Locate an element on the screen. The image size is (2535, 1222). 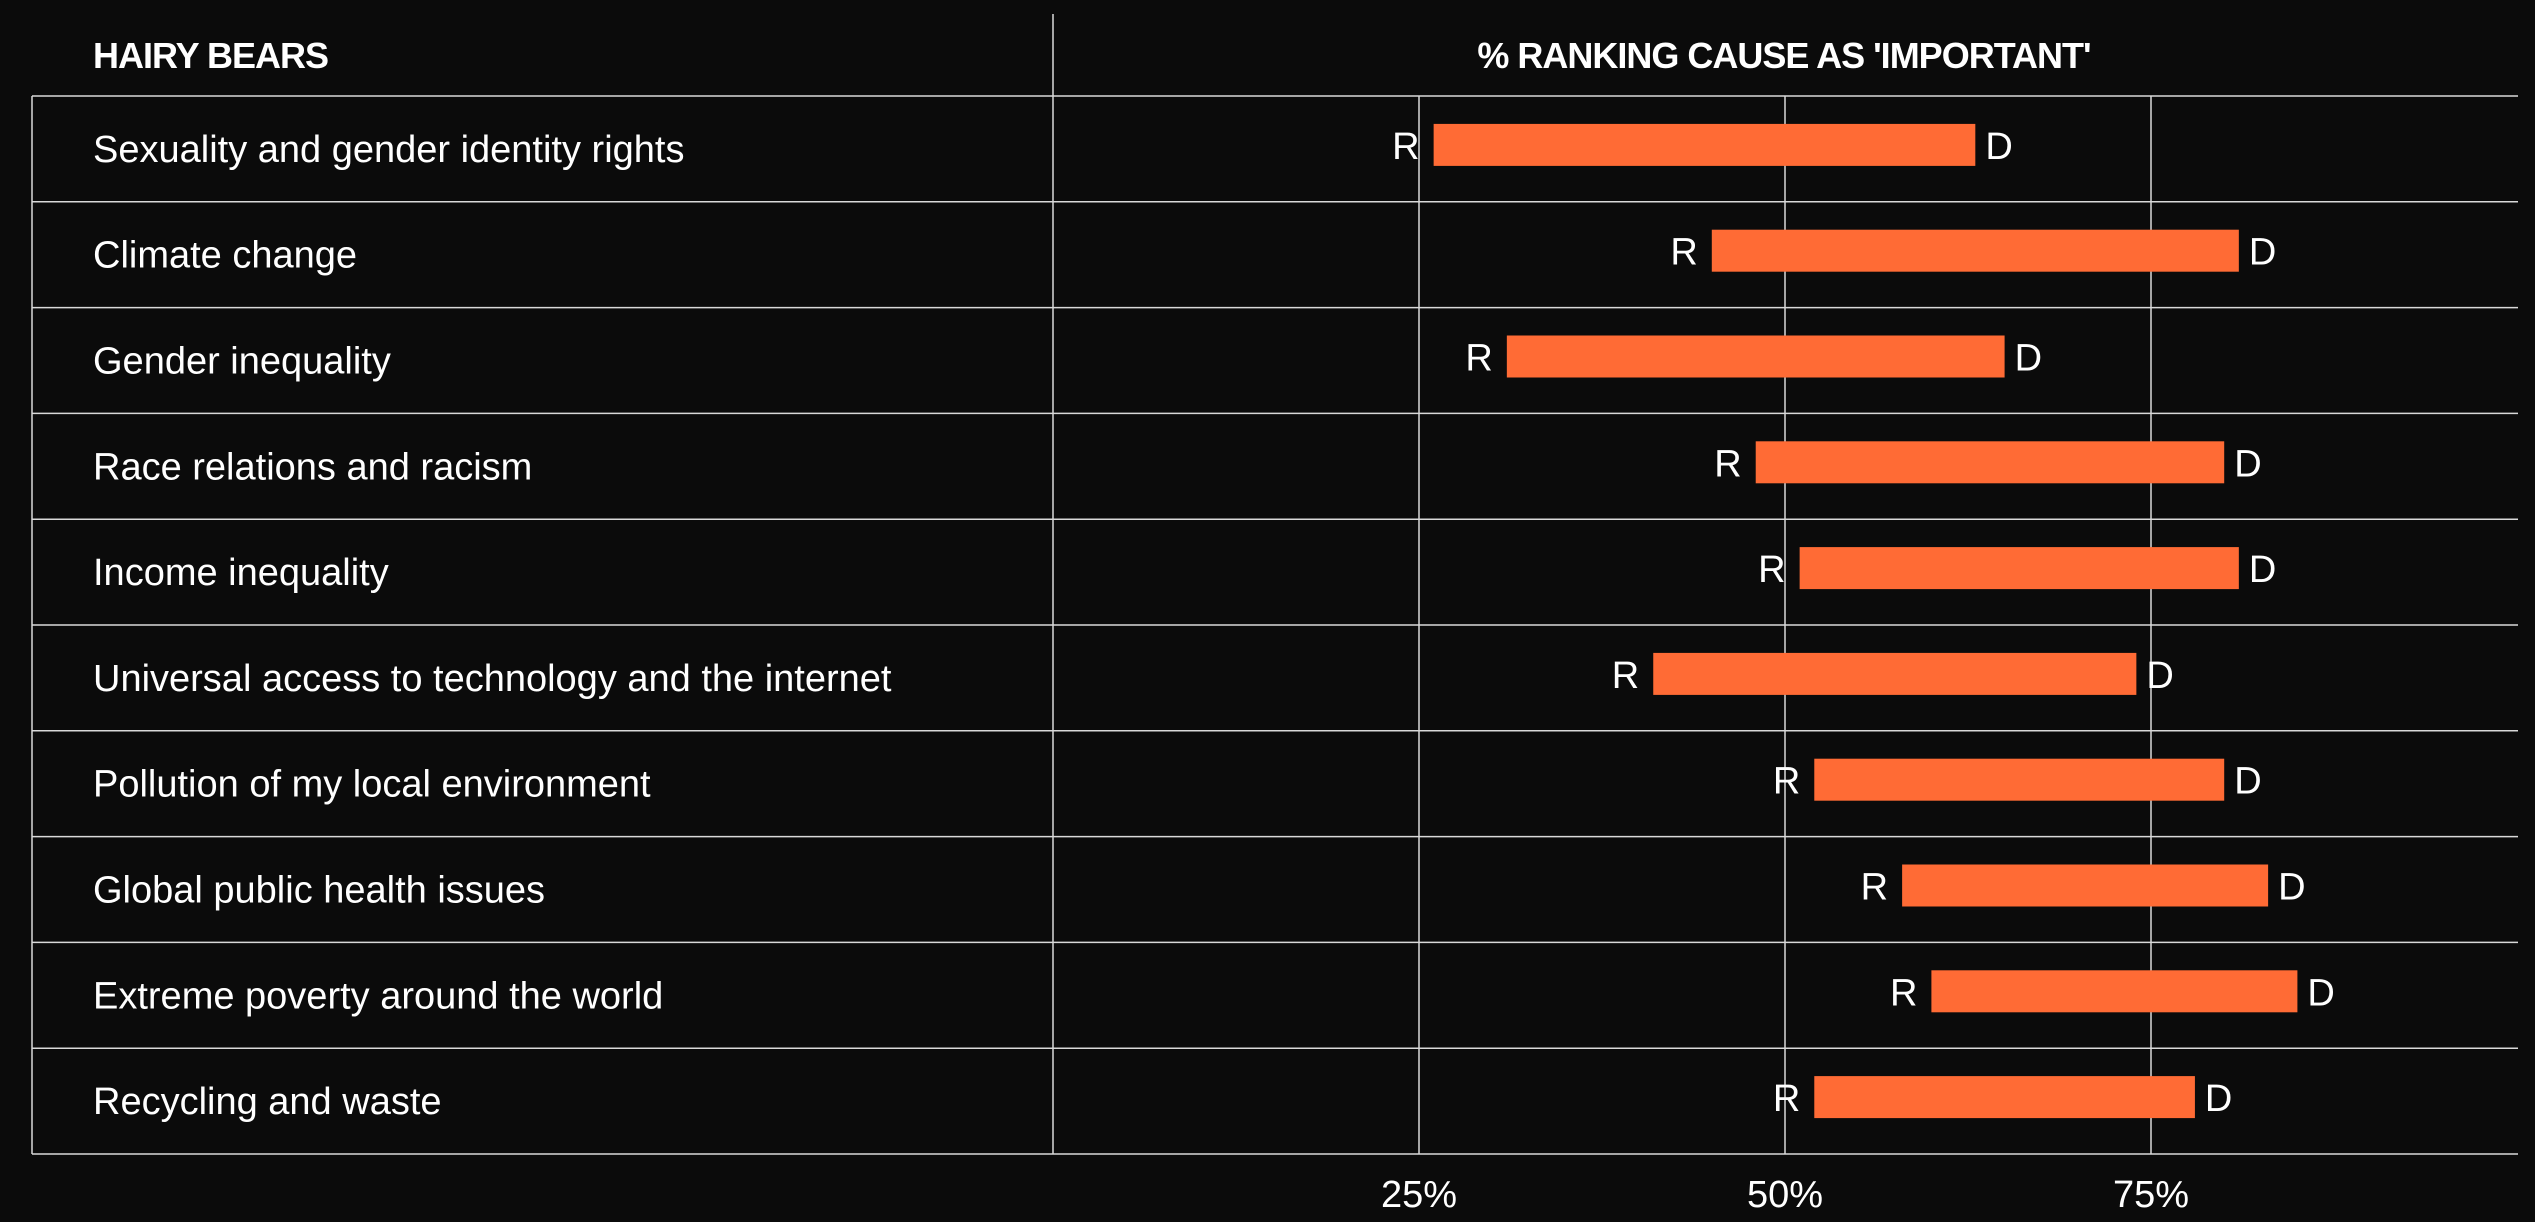
category-label: Pollution of my local environment is located at coordinates (372, 785).